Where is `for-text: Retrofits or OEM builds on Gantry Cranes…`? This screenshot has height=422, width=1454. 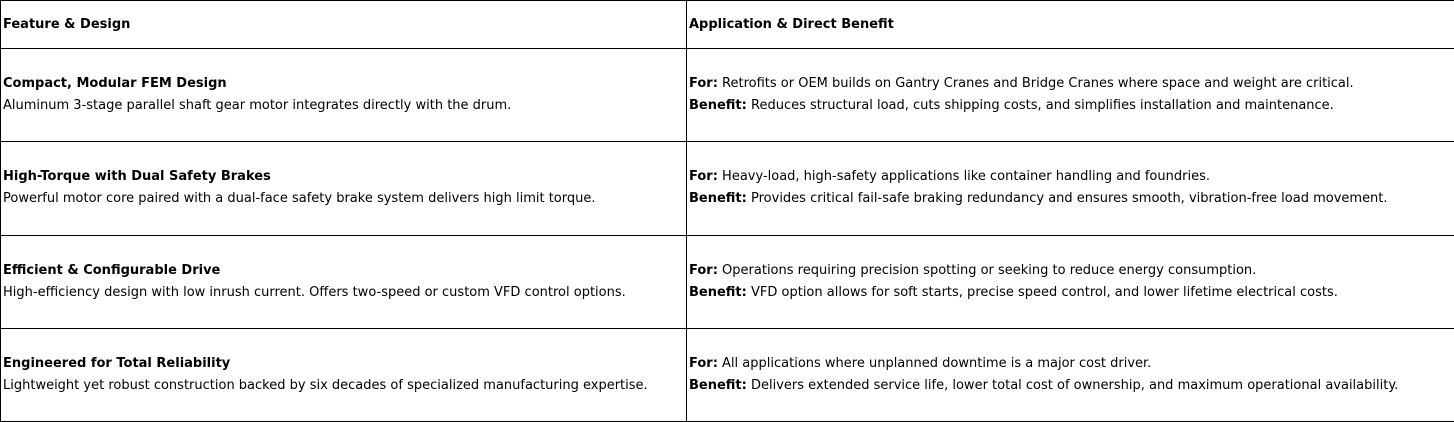 for-text: Retrofits or OEM builds on Gantry Cranes… is located at coordinates (1038, 84).